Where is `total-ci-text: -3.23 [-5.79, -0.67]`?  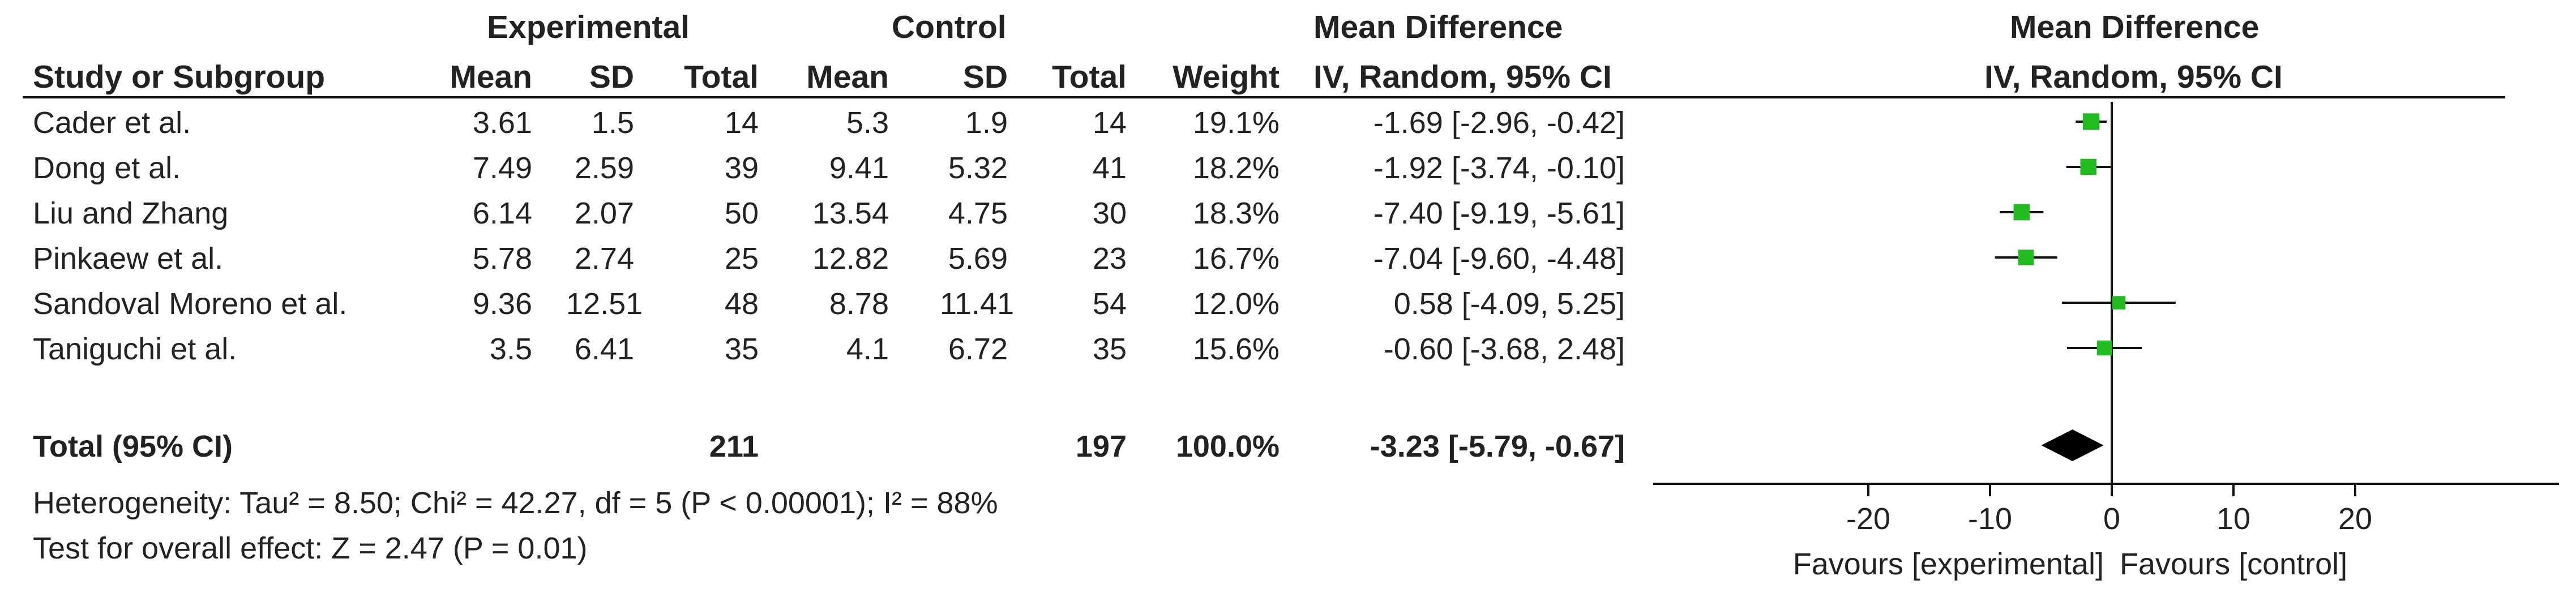 total-ci-text: -3.23 [-5.79, -0.67] is located at coordinates (1497, 446).